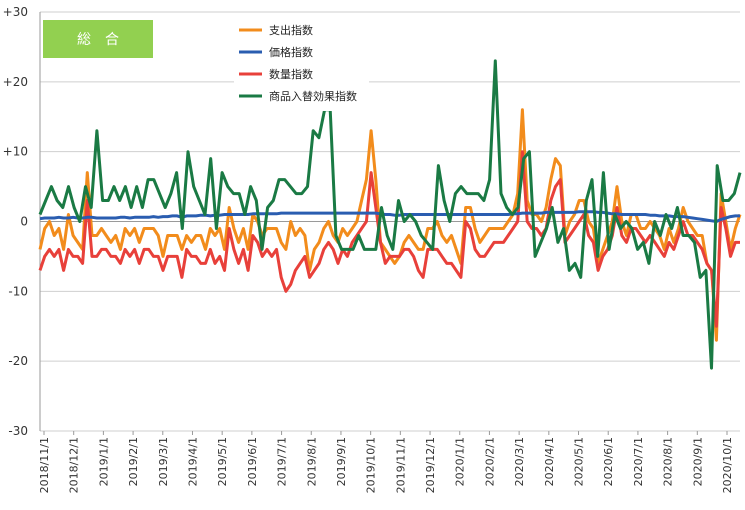 The width and height of the screenshot is (745, 510). I want to click on title-badge: 総 合, so click(98, 39).